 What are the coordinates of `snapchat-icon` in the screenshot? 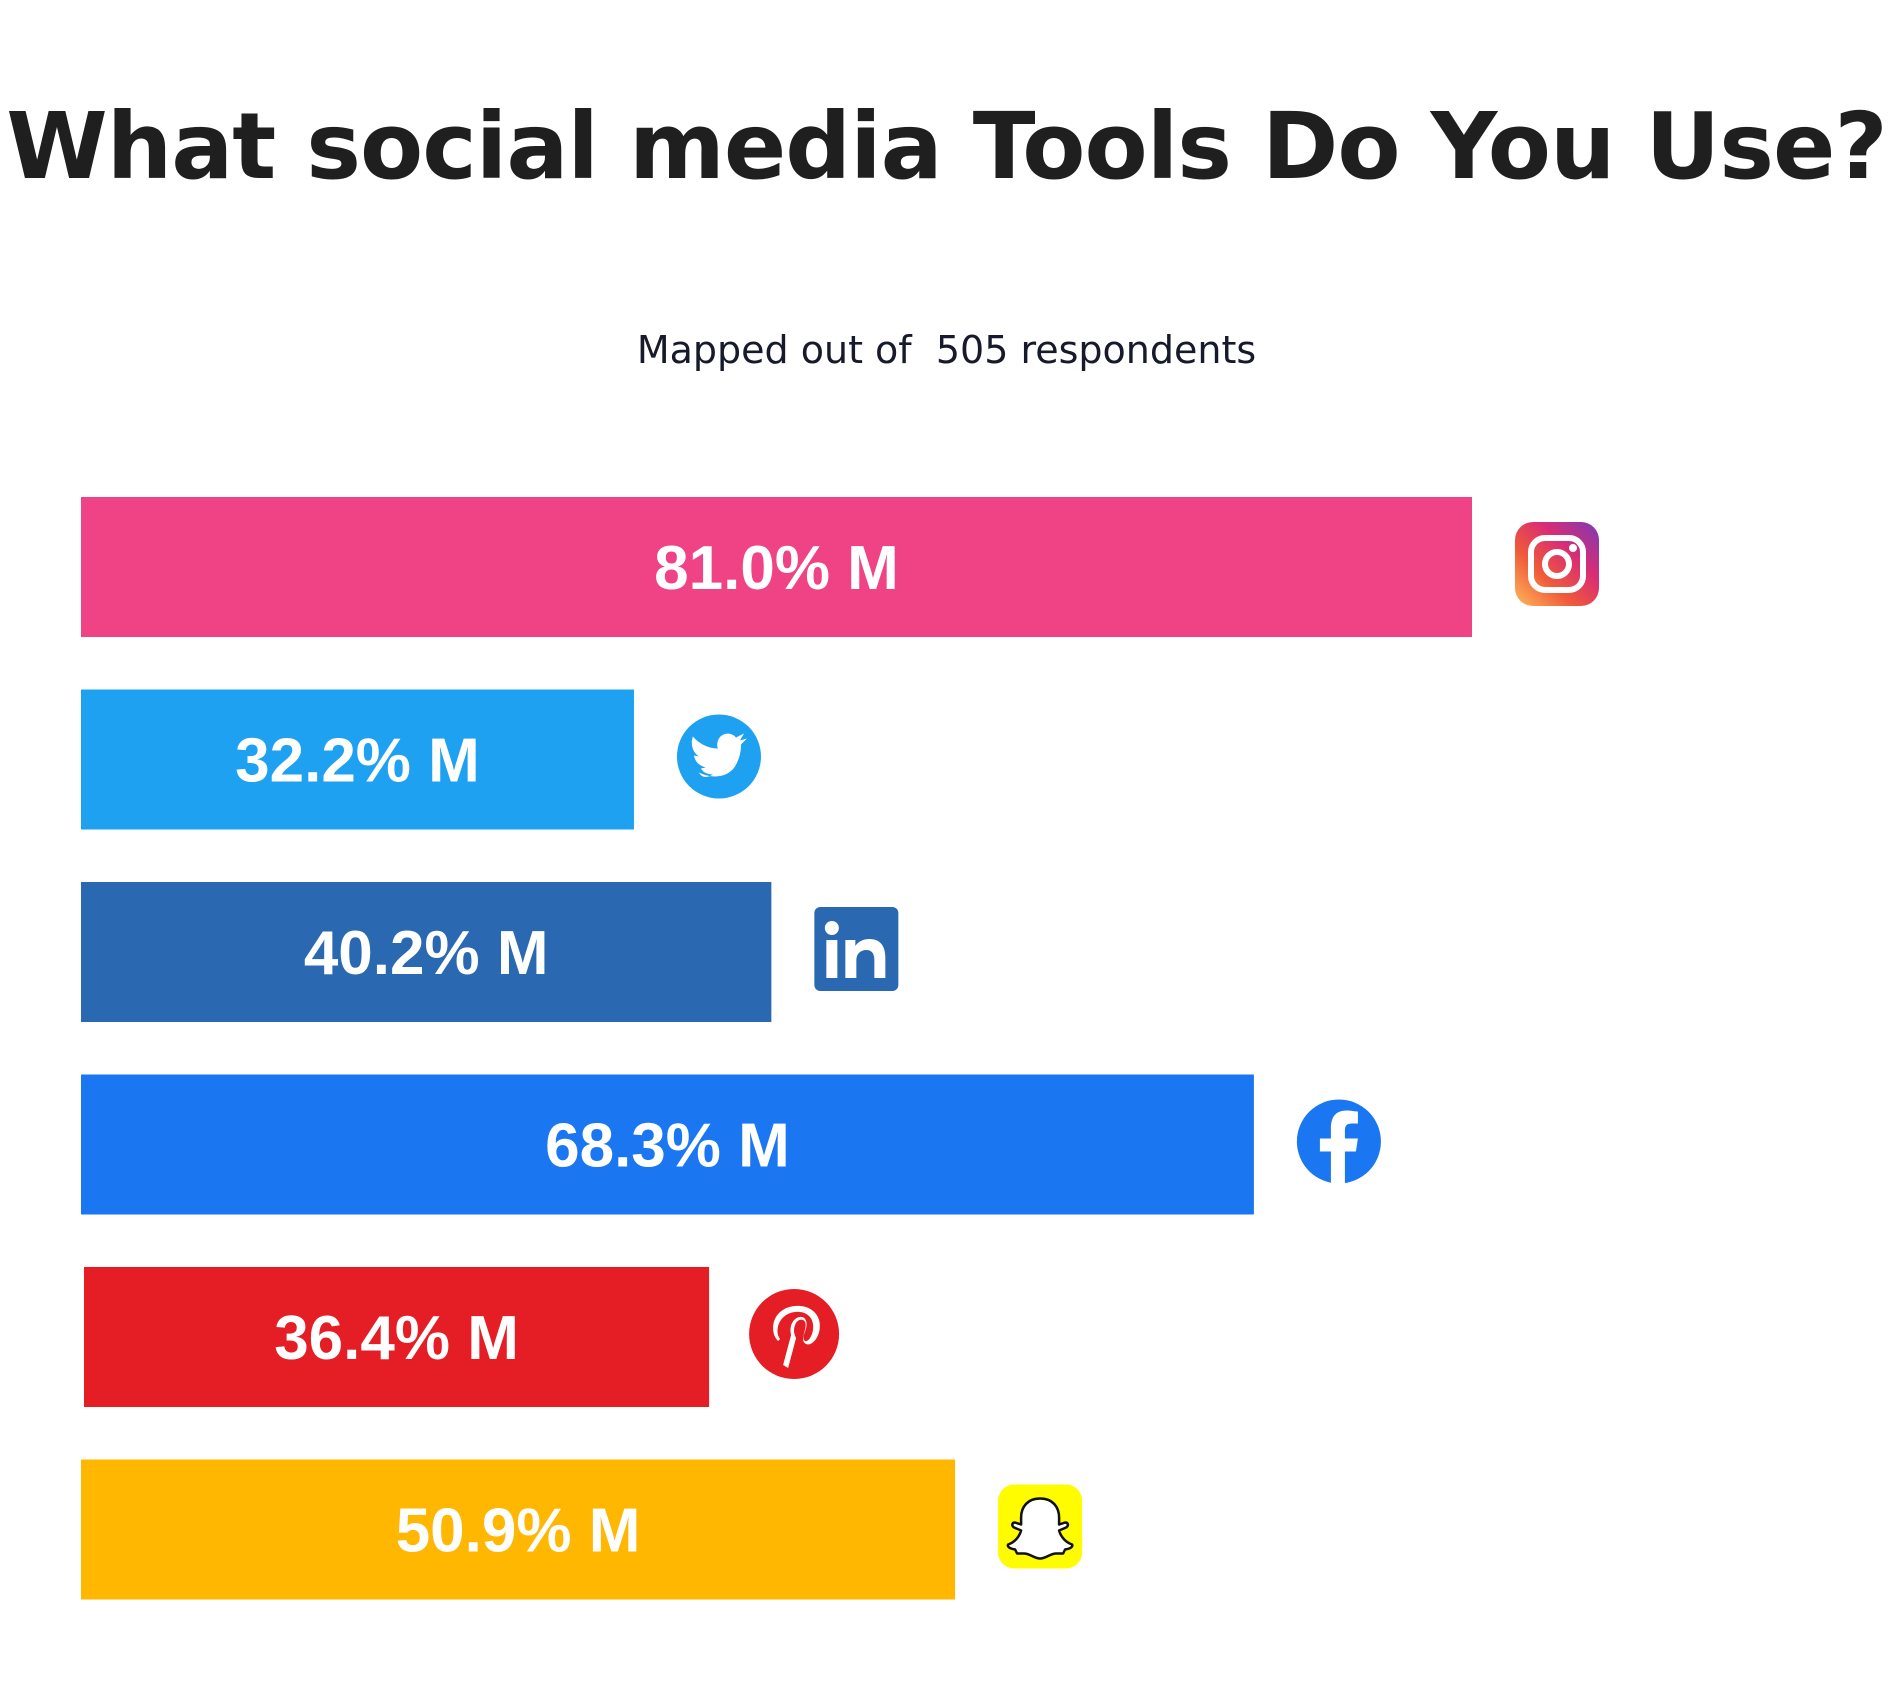 It's located at (1040, 1526).